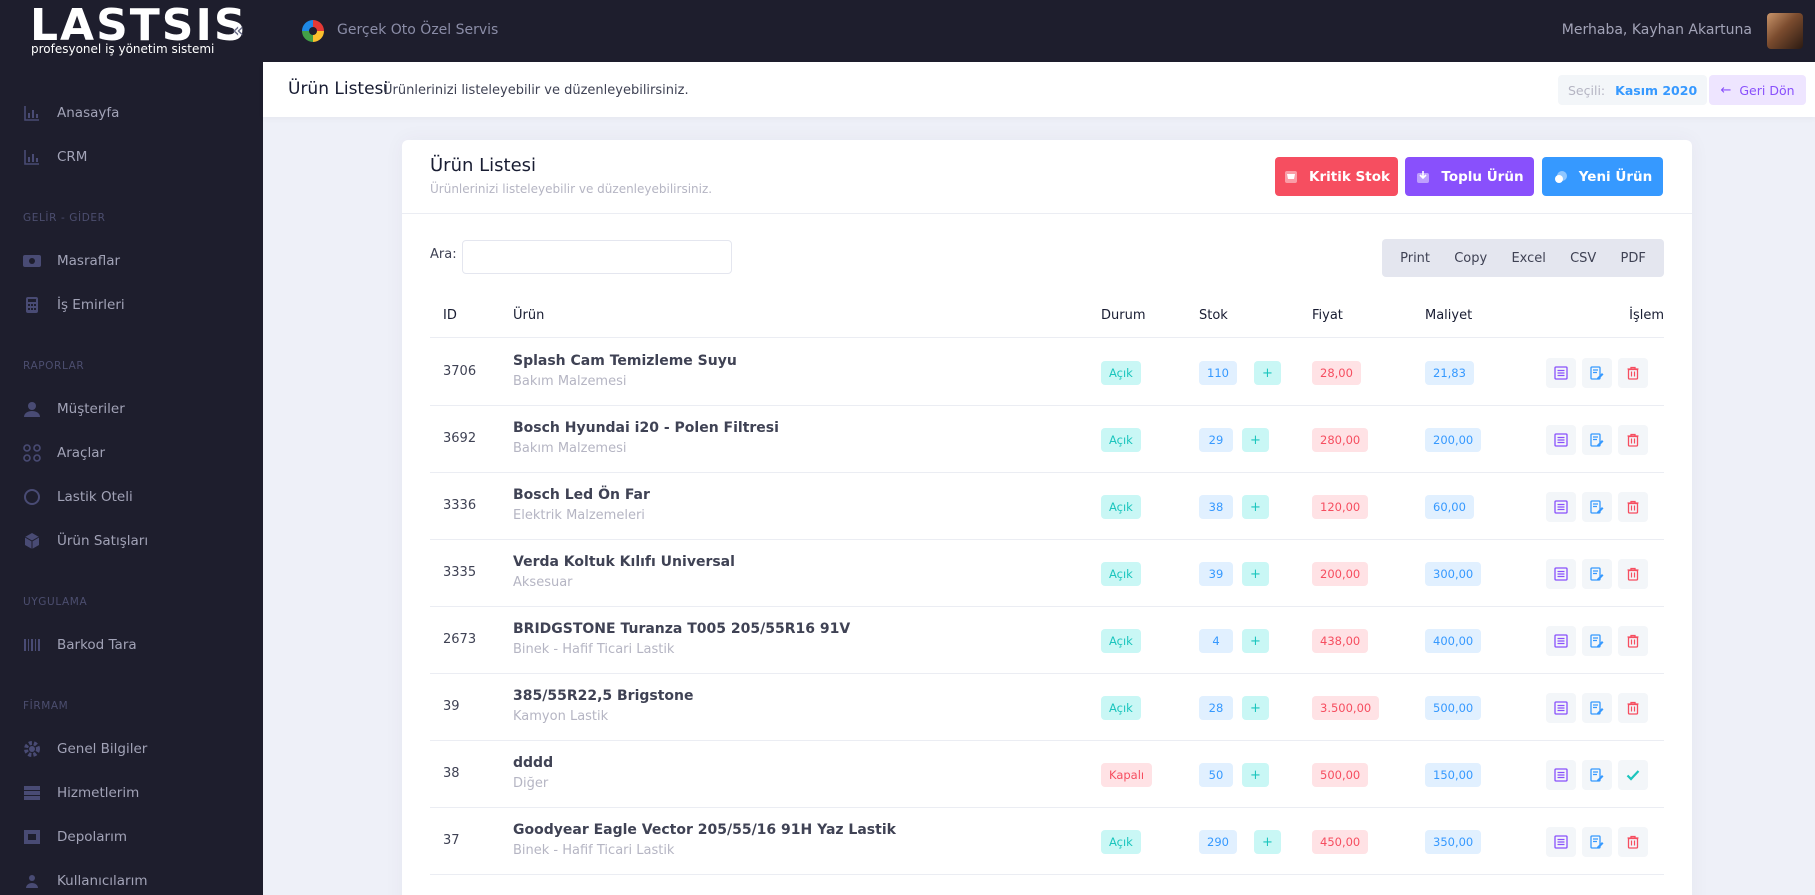 The height and width of the screenshot is (895, 1815). Describe the element at coordinates (1633, 775) in the screenshot. I see `activate-button` at that location.